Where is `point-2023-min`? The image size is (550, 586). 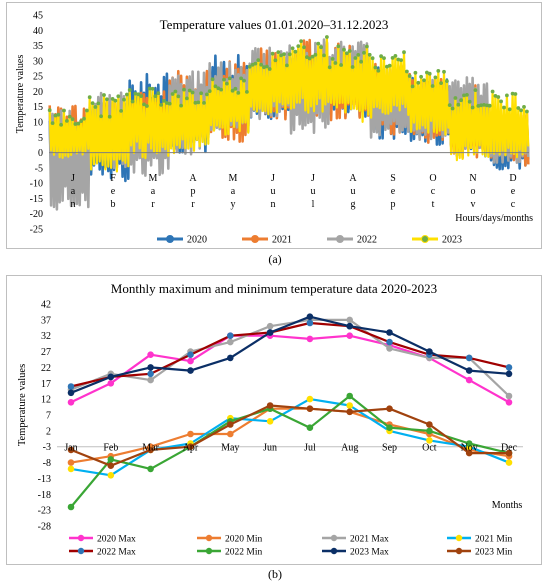
point-2023-min is located at coordinates (111, 465).